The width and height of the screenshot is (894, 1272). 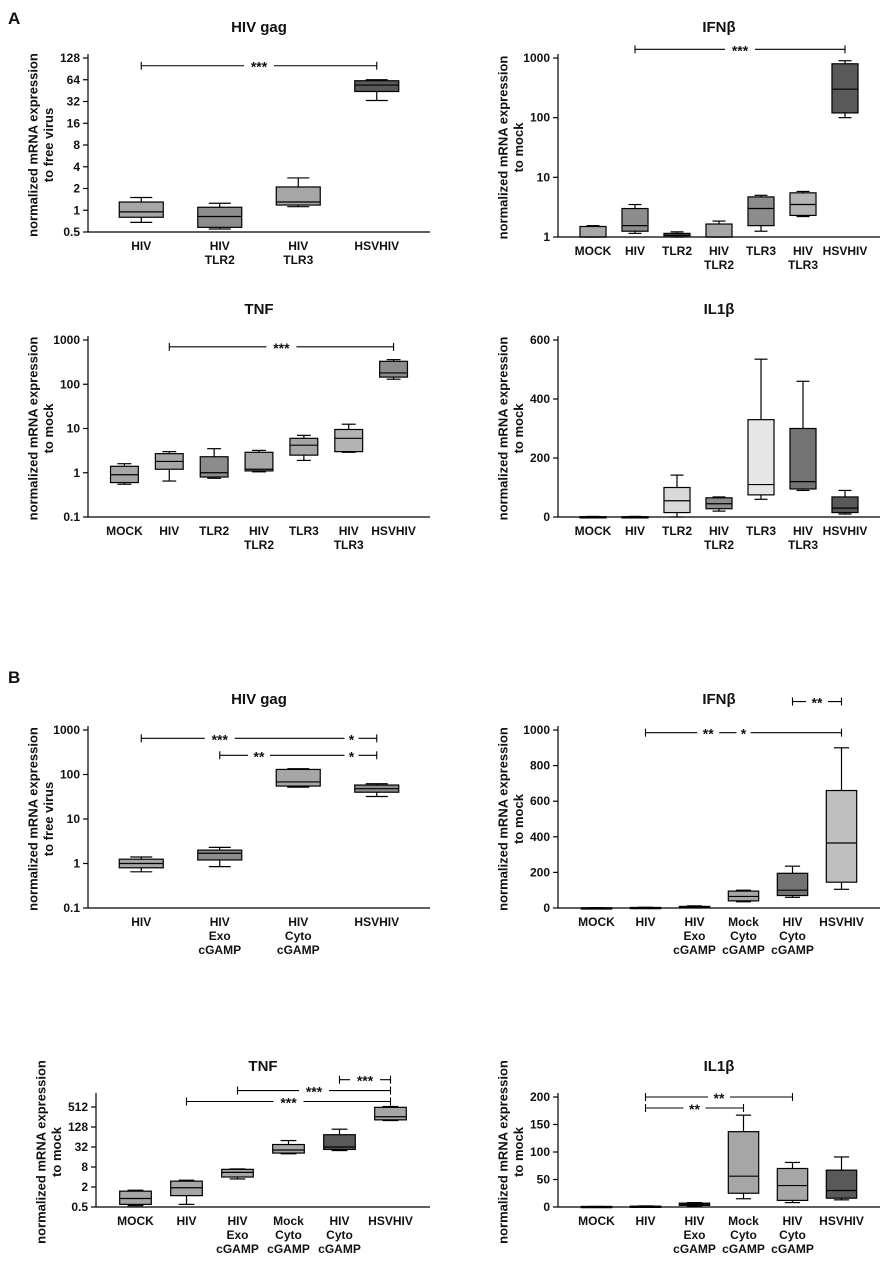 I want to click on x-tick-label-line: Mock, so click(x=288, y=1221).